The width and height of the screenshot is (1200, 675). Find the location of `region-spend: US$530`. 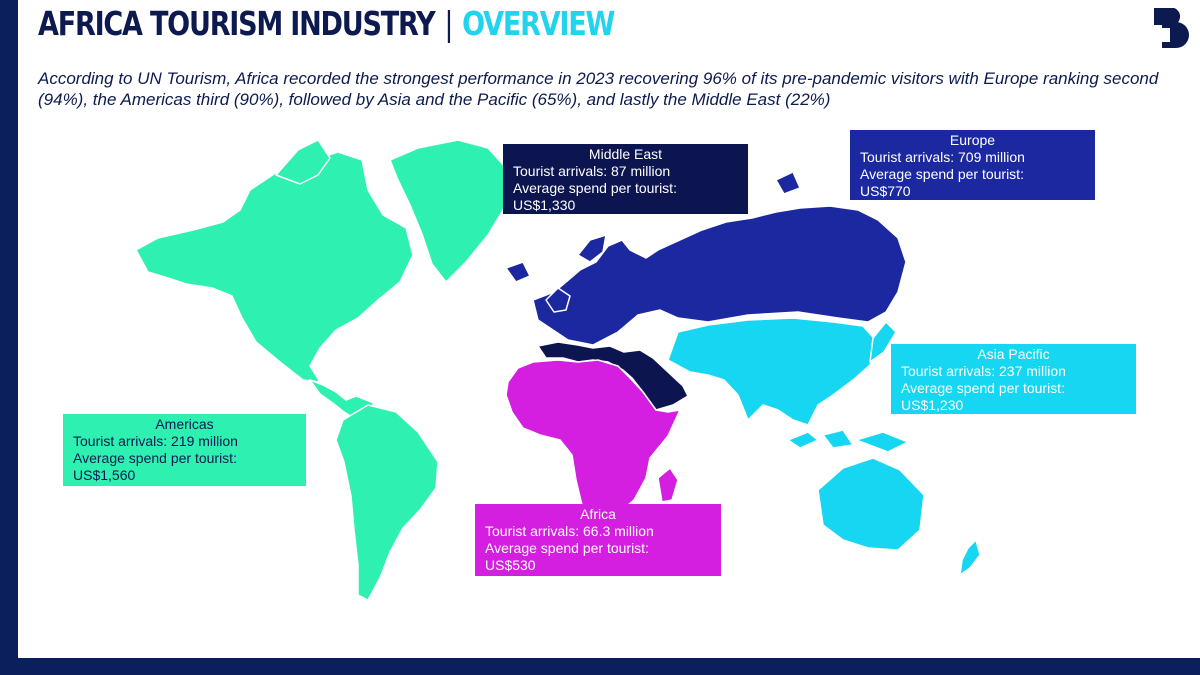

region-spend: US$530 is located at coordinates (510, 565).